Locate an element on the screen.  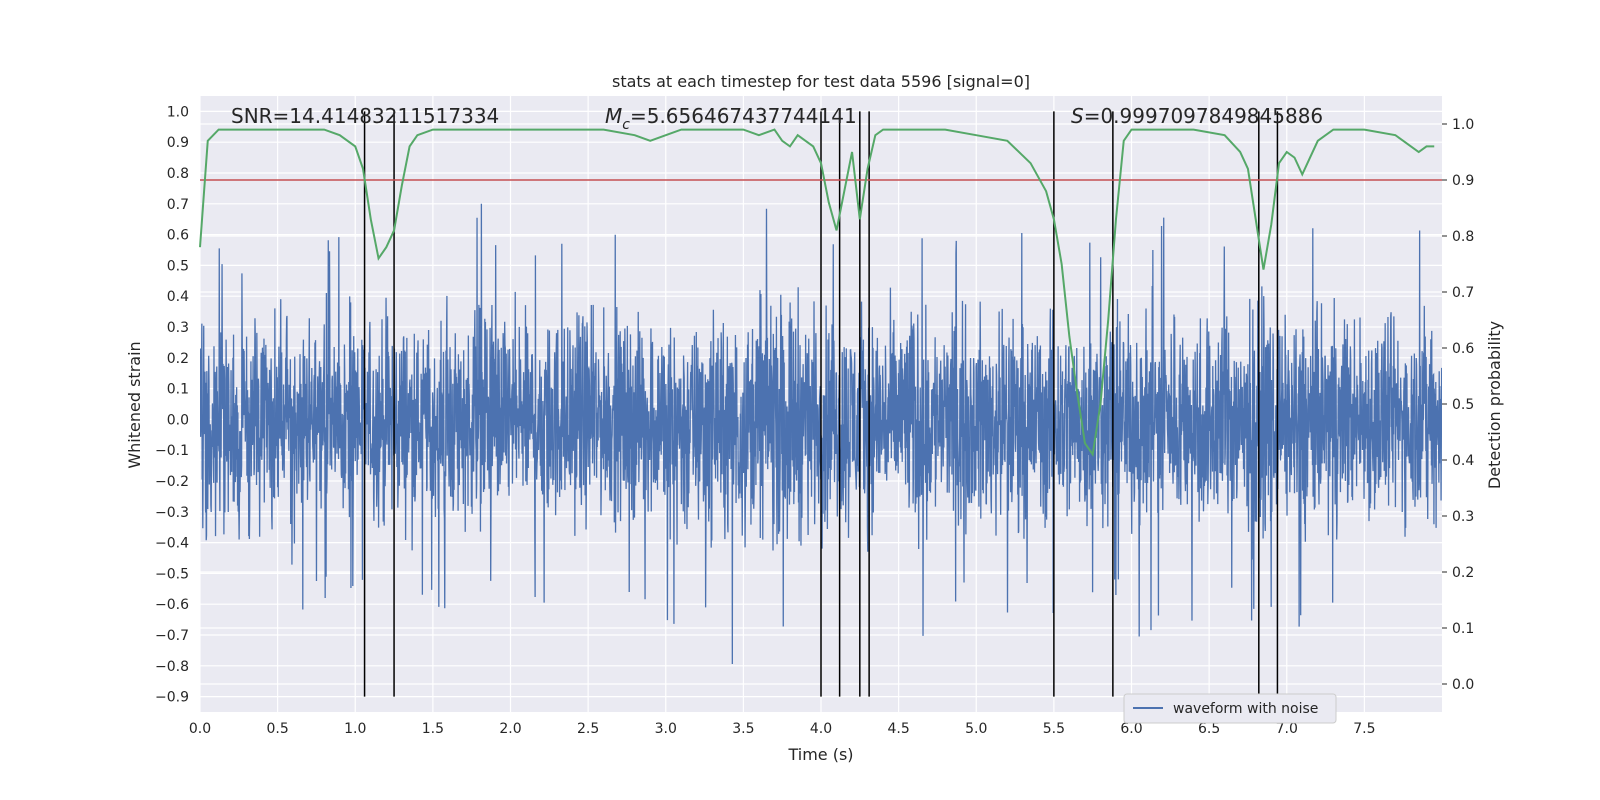
mc-value: =5.656467437744141 is located at coordinates (743, 116).